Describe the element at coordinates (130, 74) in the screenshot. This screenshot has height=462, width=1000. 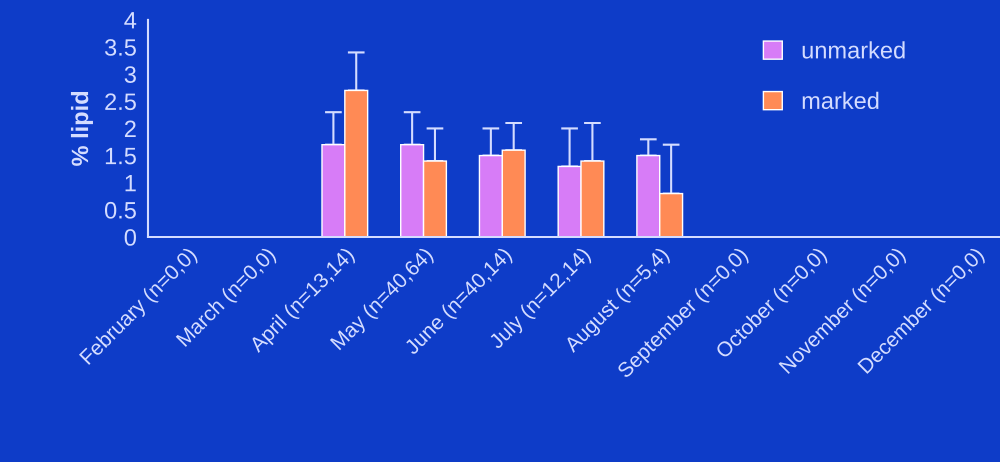
I see `y-tick-label: 3` at that location.